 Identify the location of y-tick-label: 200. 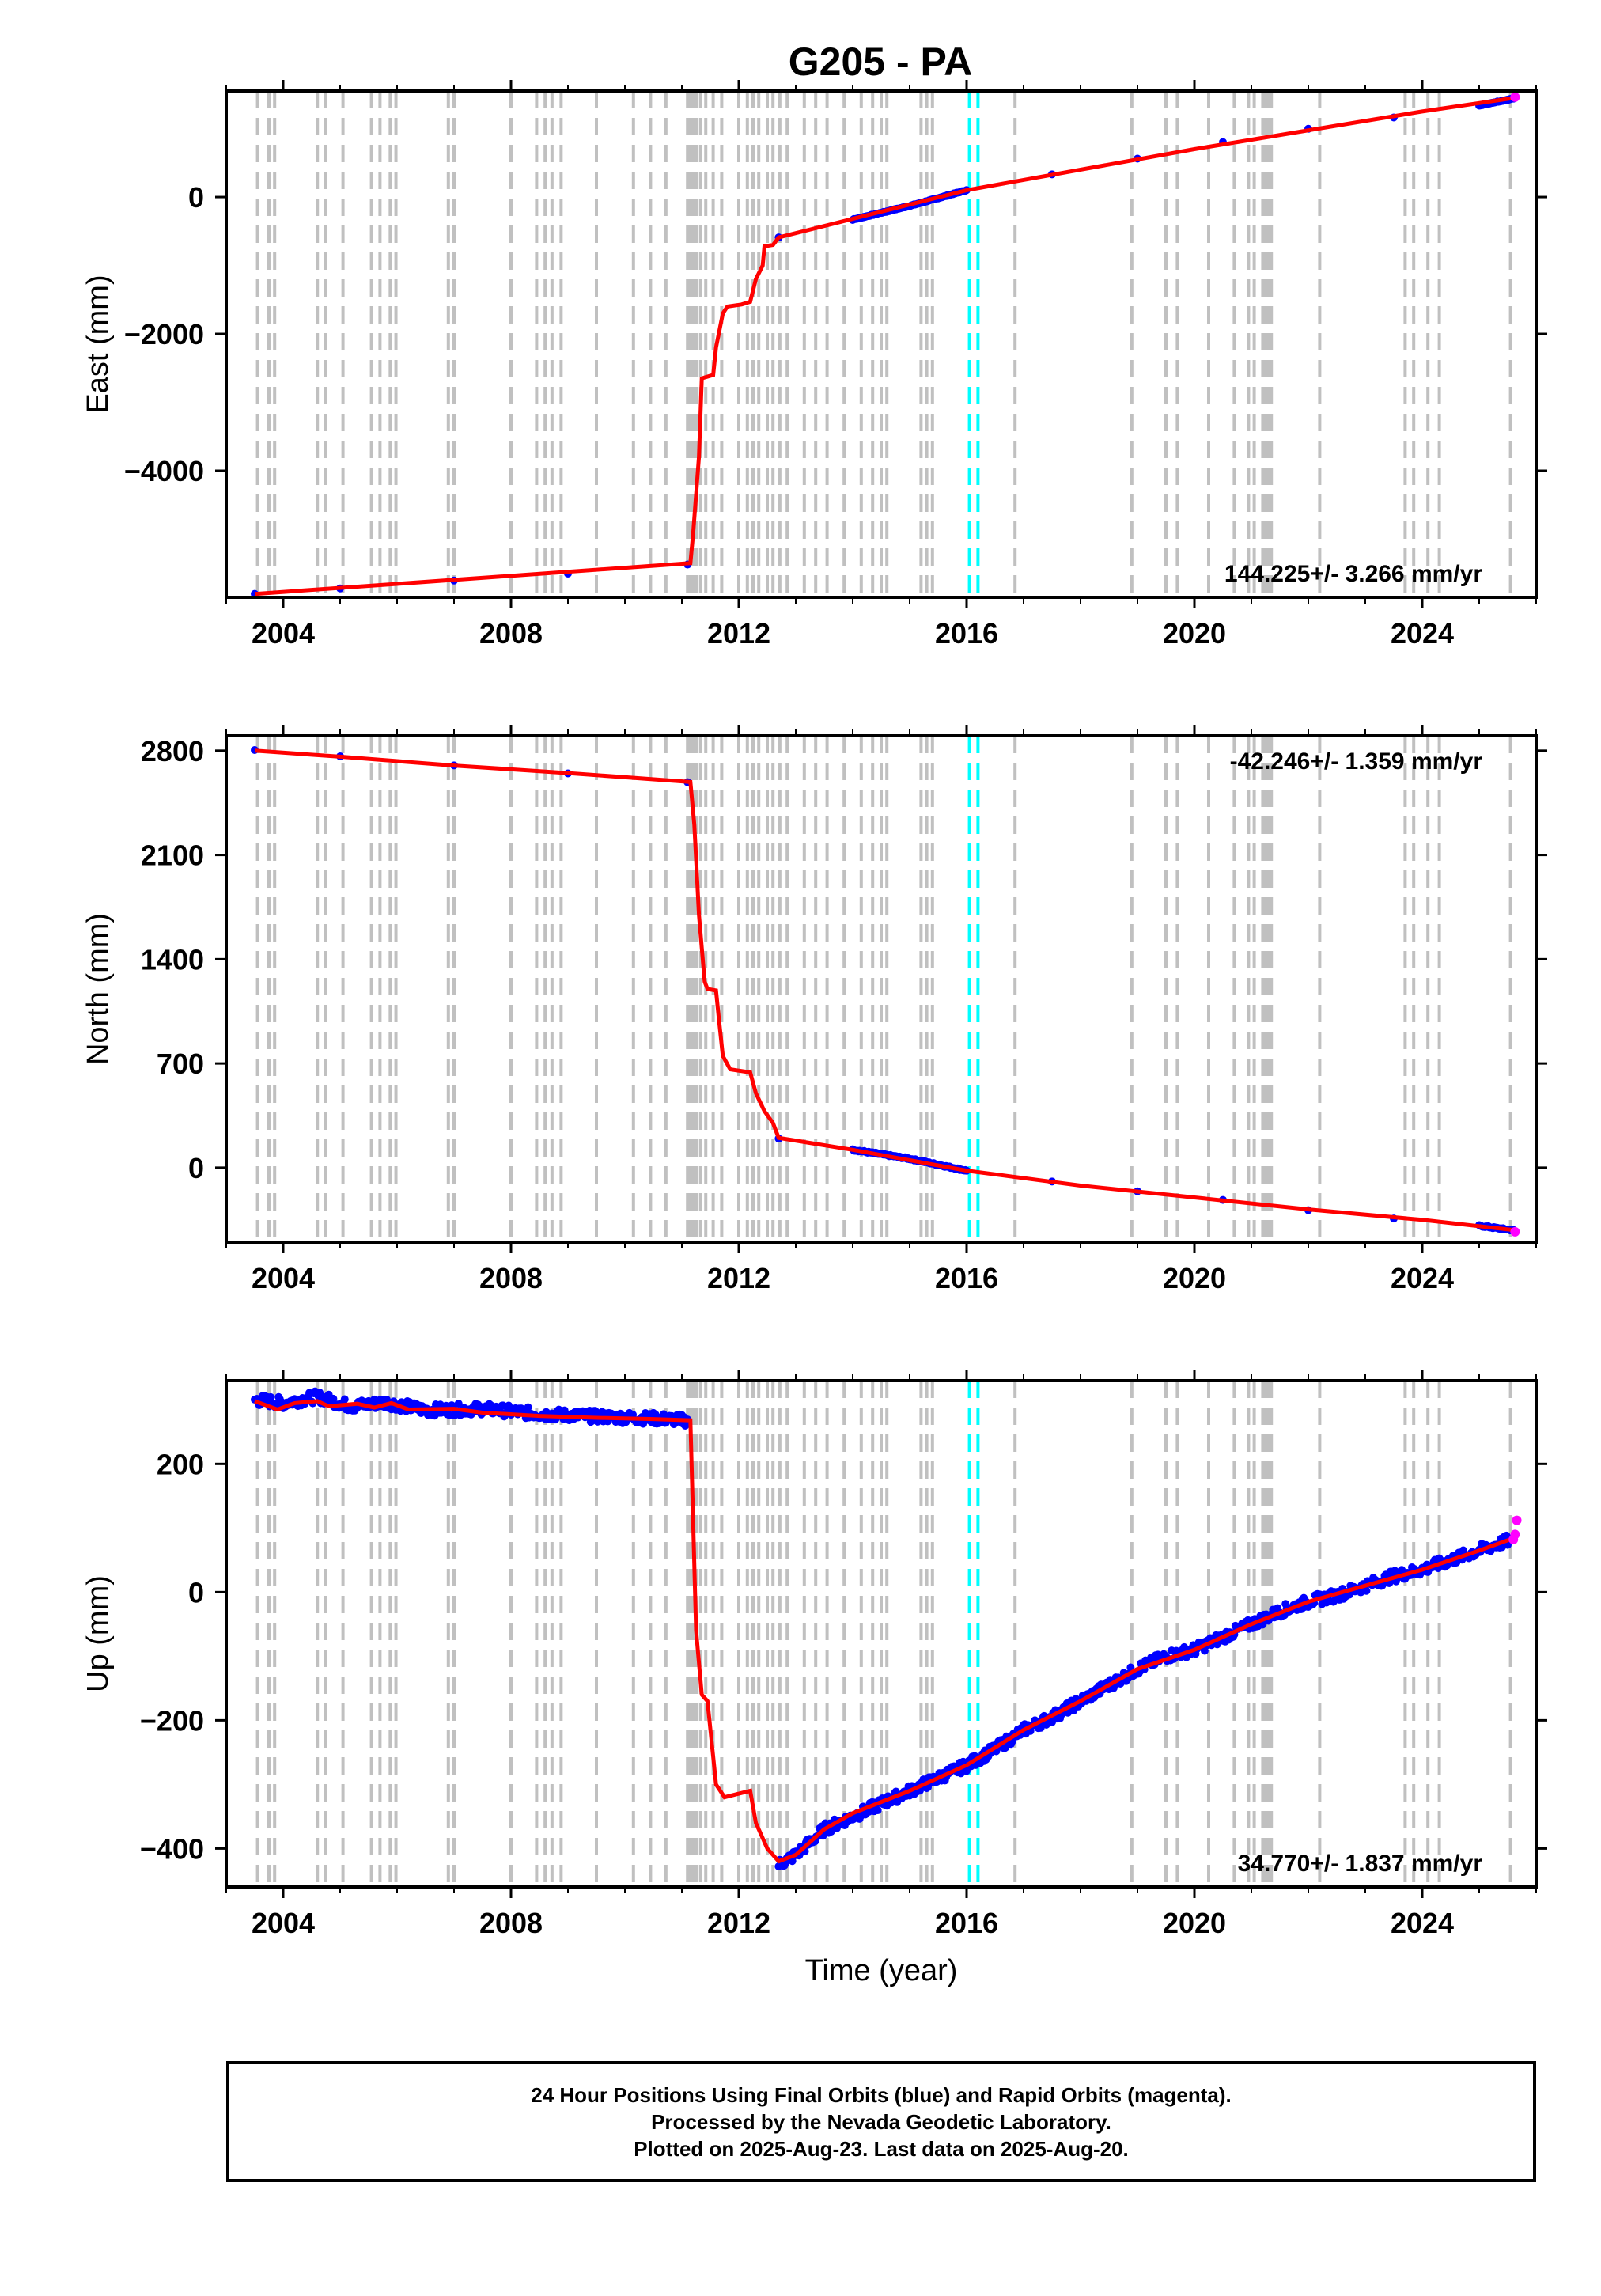
(181, 1464).